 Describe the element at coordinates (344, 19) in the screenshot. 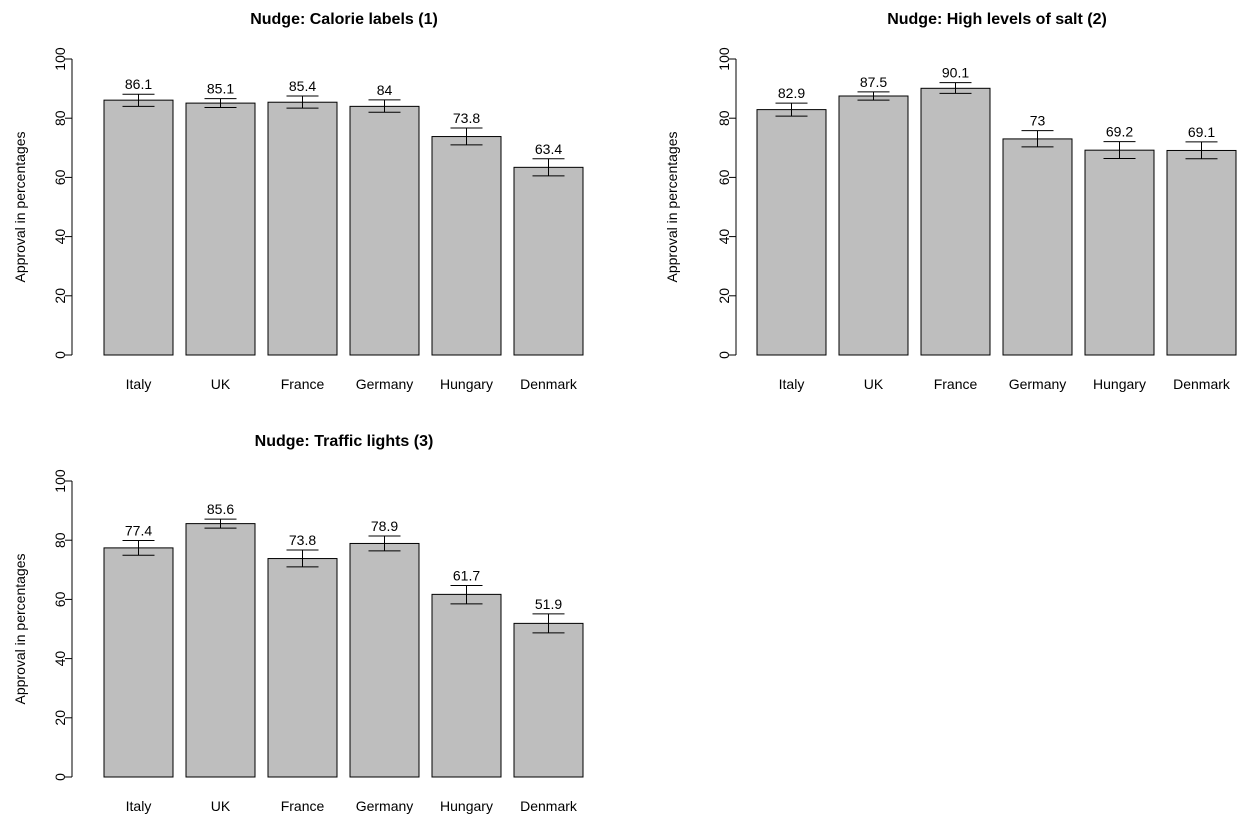

I see `chart-title: Nudge: Calorie labels (1)` at that location.